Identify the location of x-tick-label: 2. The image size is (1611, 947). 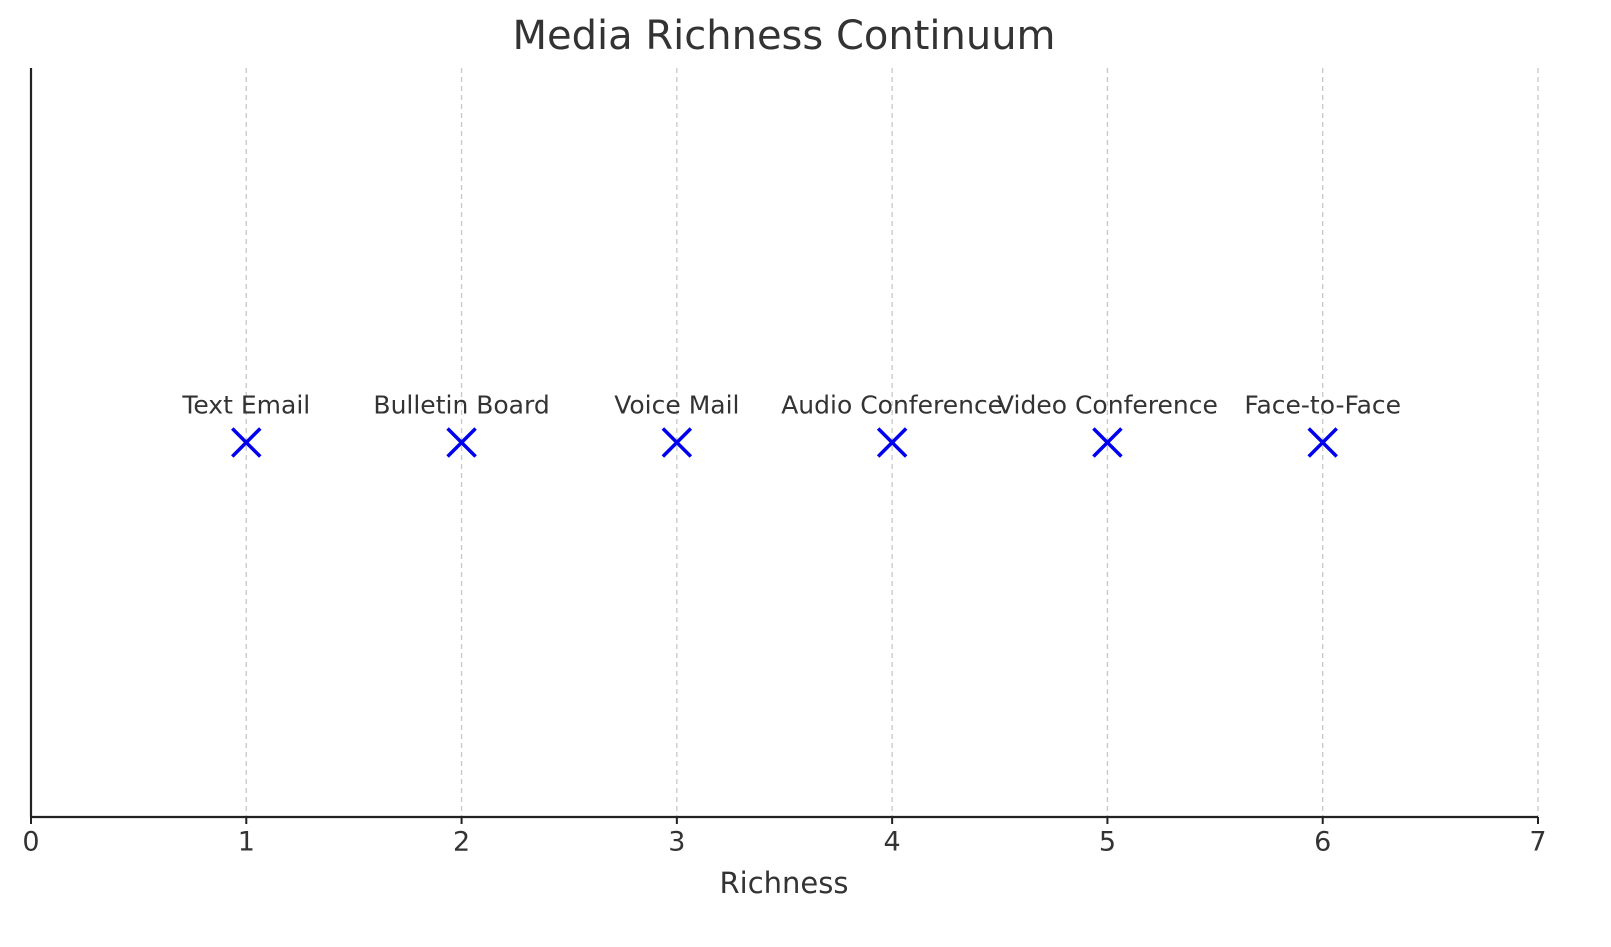
(461, 842).